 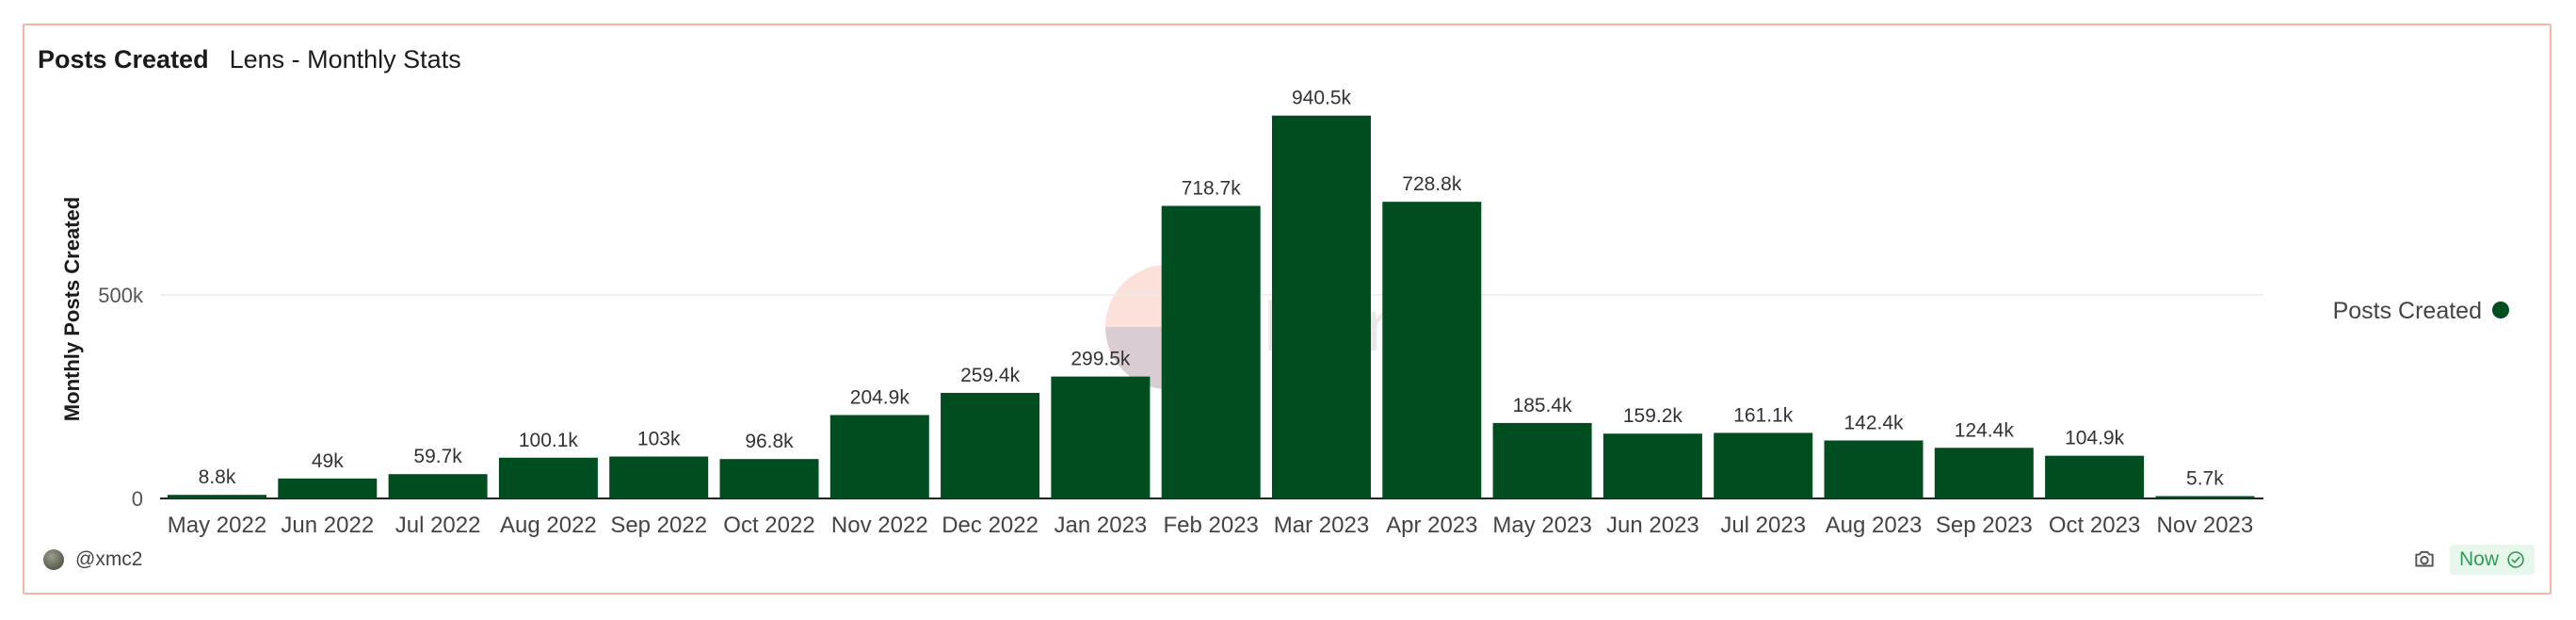 What do you see at coordinates (1763, 415) in the screenshot?
I see `bar-data-label: 161.1k` at bounding box center [1763, 415].